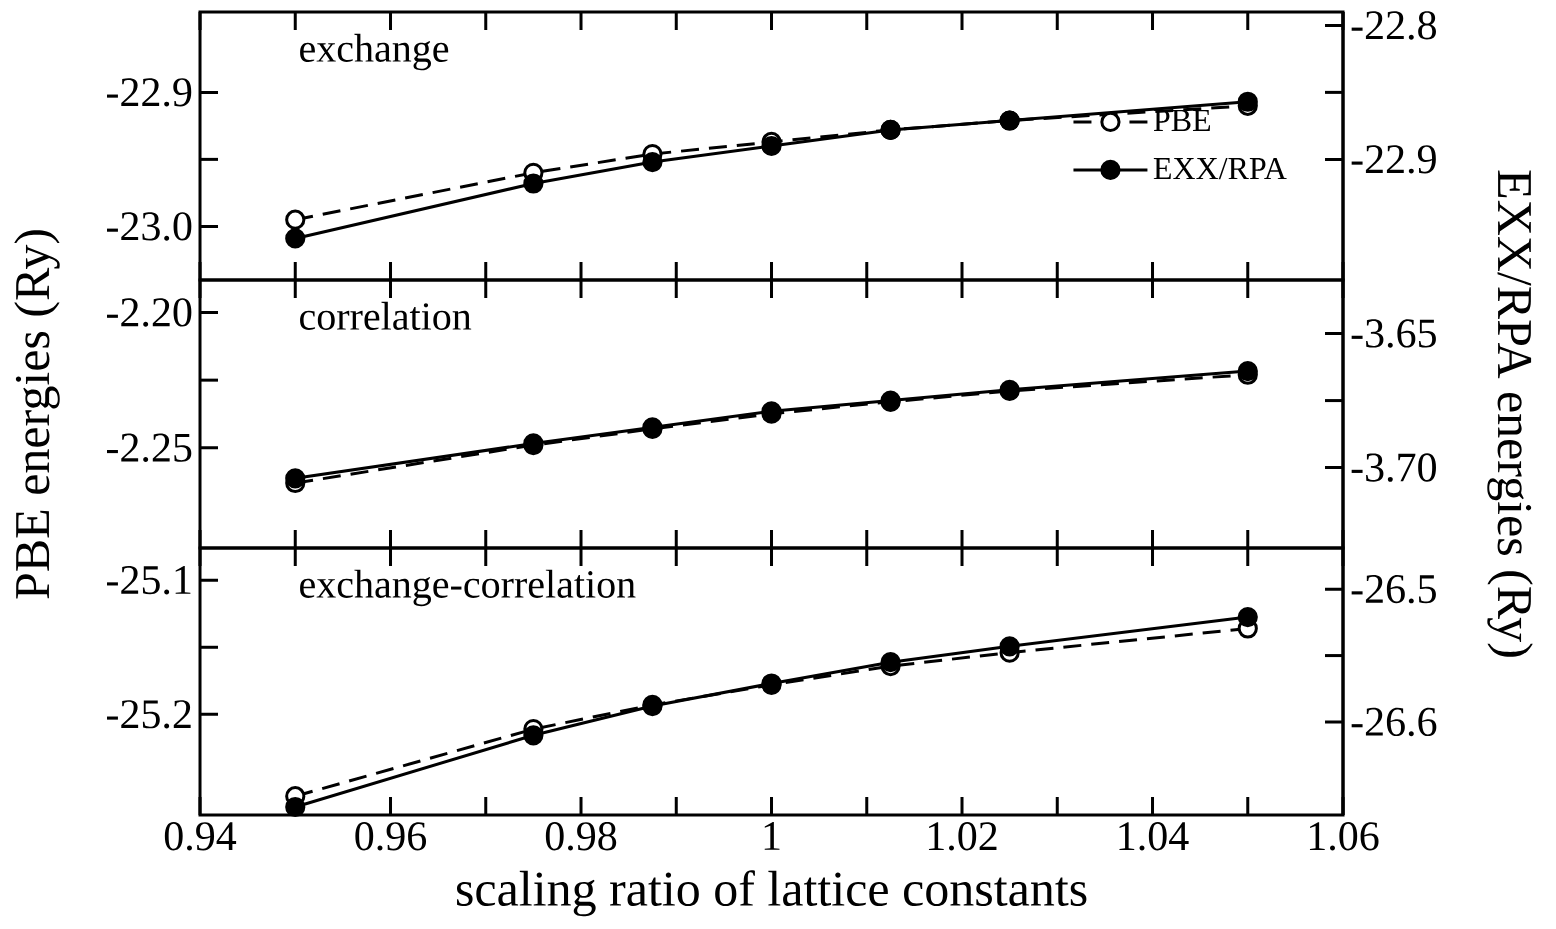 Image resolution: width=1556 pixels, height=929 pixels. I want to click on y2-tick-label: -3.70, so click(1393, 467).